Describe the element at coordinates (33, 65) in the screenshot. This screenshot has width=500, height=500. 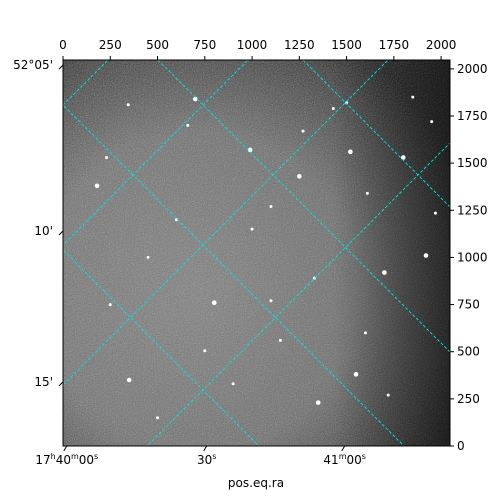
I see `dec-tick-label: 52°05'` at that location.